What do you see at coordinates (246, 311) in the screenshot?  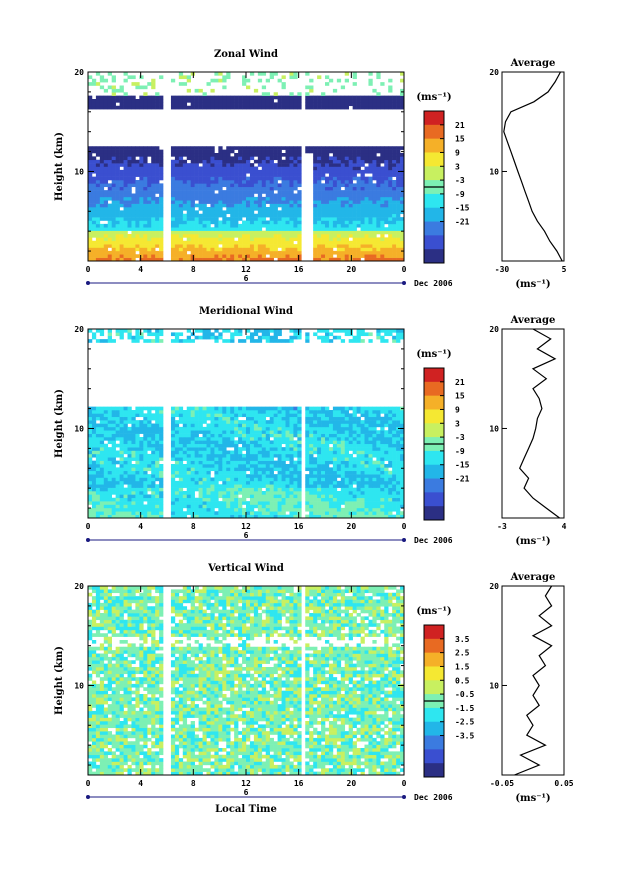 I see `panel-title: Meridional Wind` at bounding box center [246, 311].